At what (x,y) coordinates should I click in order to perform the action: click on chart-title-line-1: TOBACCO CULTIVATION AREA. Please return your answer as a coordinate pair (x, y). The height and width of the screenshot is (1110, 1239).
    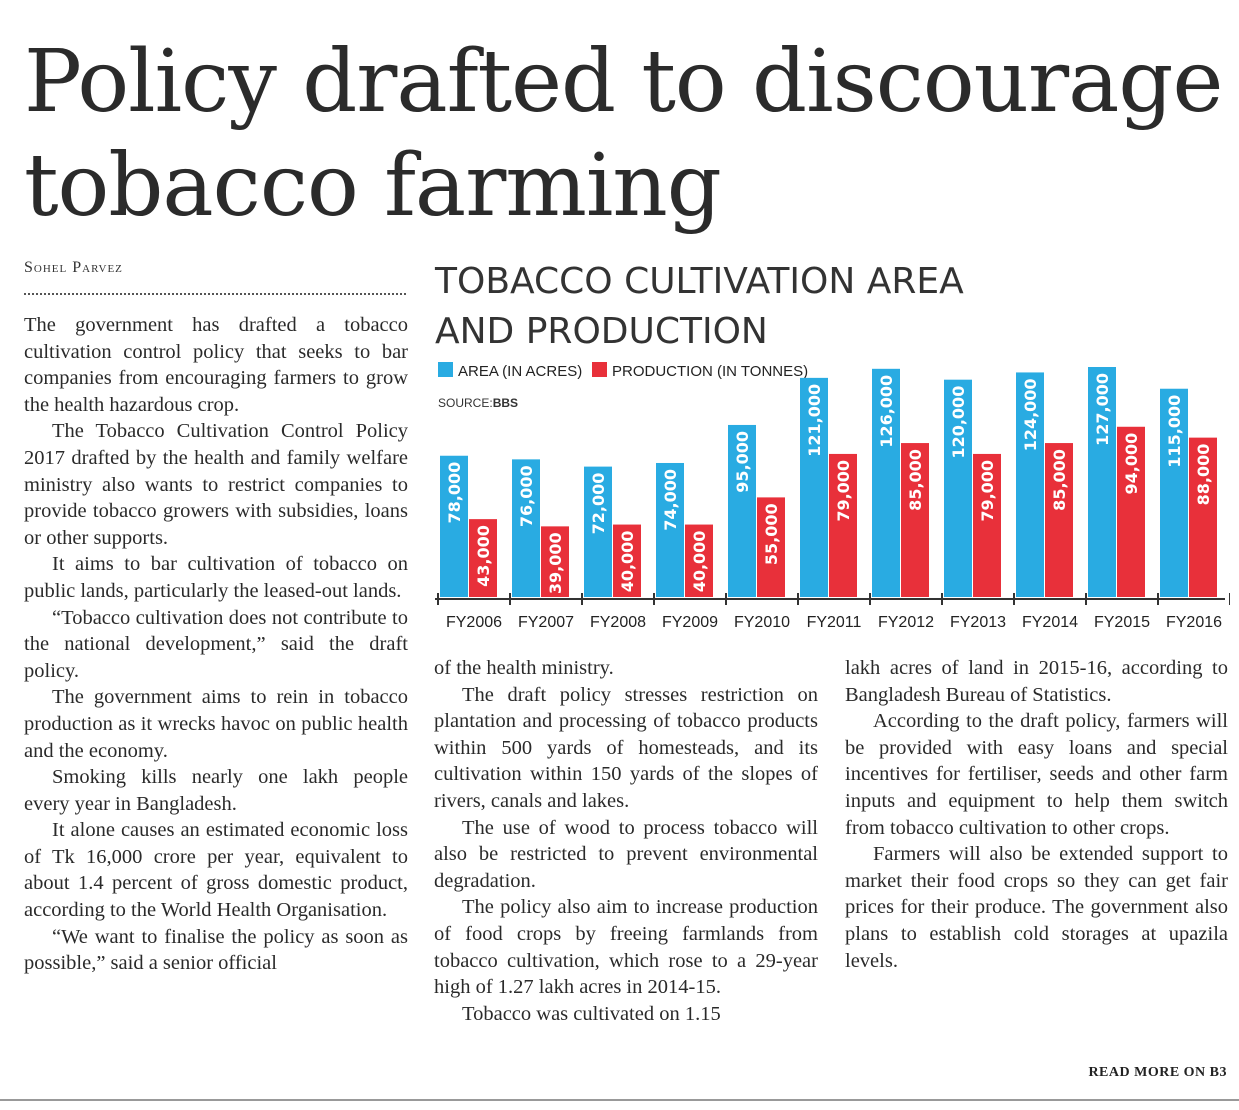
    Looking at the image, I should click on (699, 281).